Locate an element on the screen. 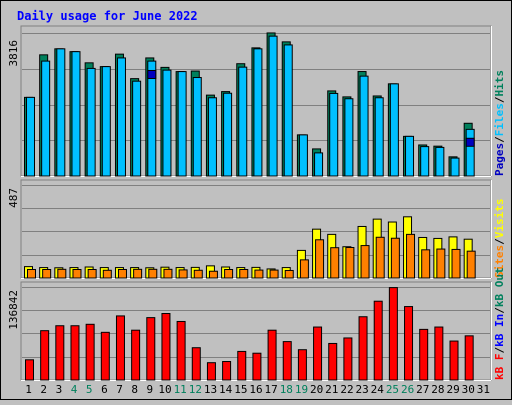 This screenshot has height=405, width=512. x-tick-label: 14 is located at coordinates (226, 389).